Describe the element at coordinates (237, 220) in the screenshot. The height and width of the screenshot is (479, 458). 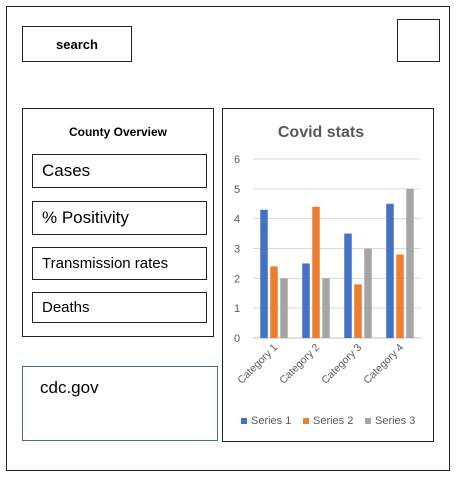
I see `y-tick-label: 4` at that location.